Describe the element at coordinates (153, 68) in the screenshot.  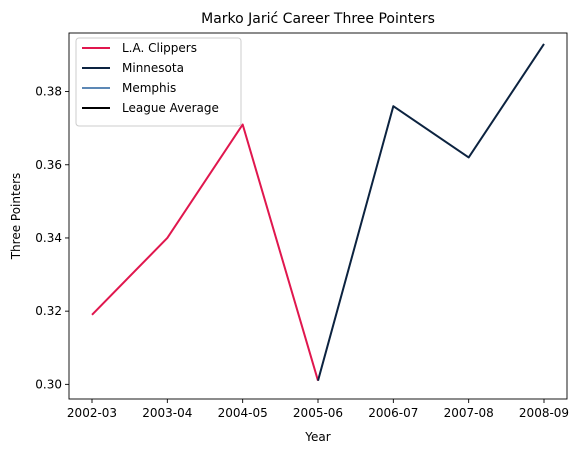
I see `legend-label-minnesota: Minnesota` at that location.